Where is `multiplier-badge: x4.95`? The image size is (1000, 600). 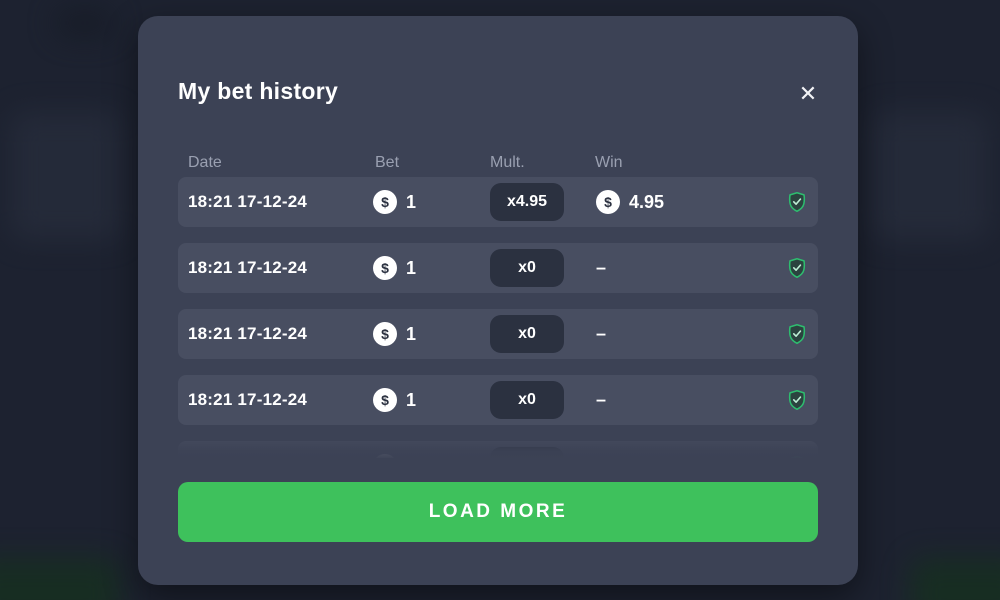
multiplier-badge: x4.95 is located at coordinates (527, 202).